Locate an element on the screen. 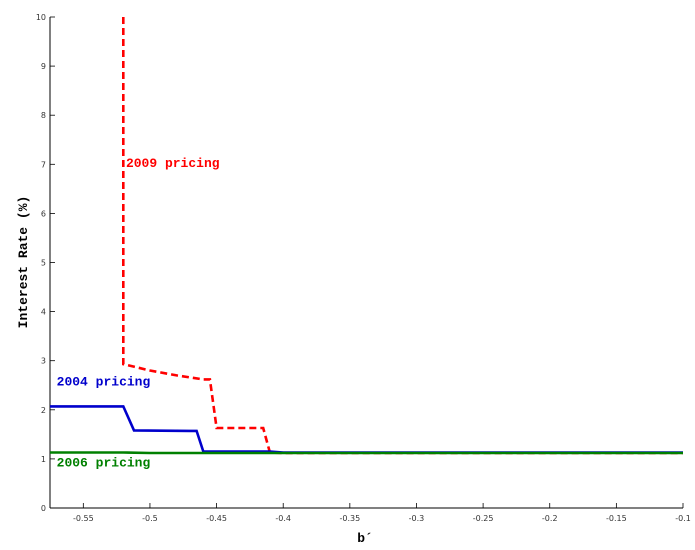 This screenshot has width=695, height=550. y-axis-label: Interest Rate (%) is located at coordinates (23, 262).